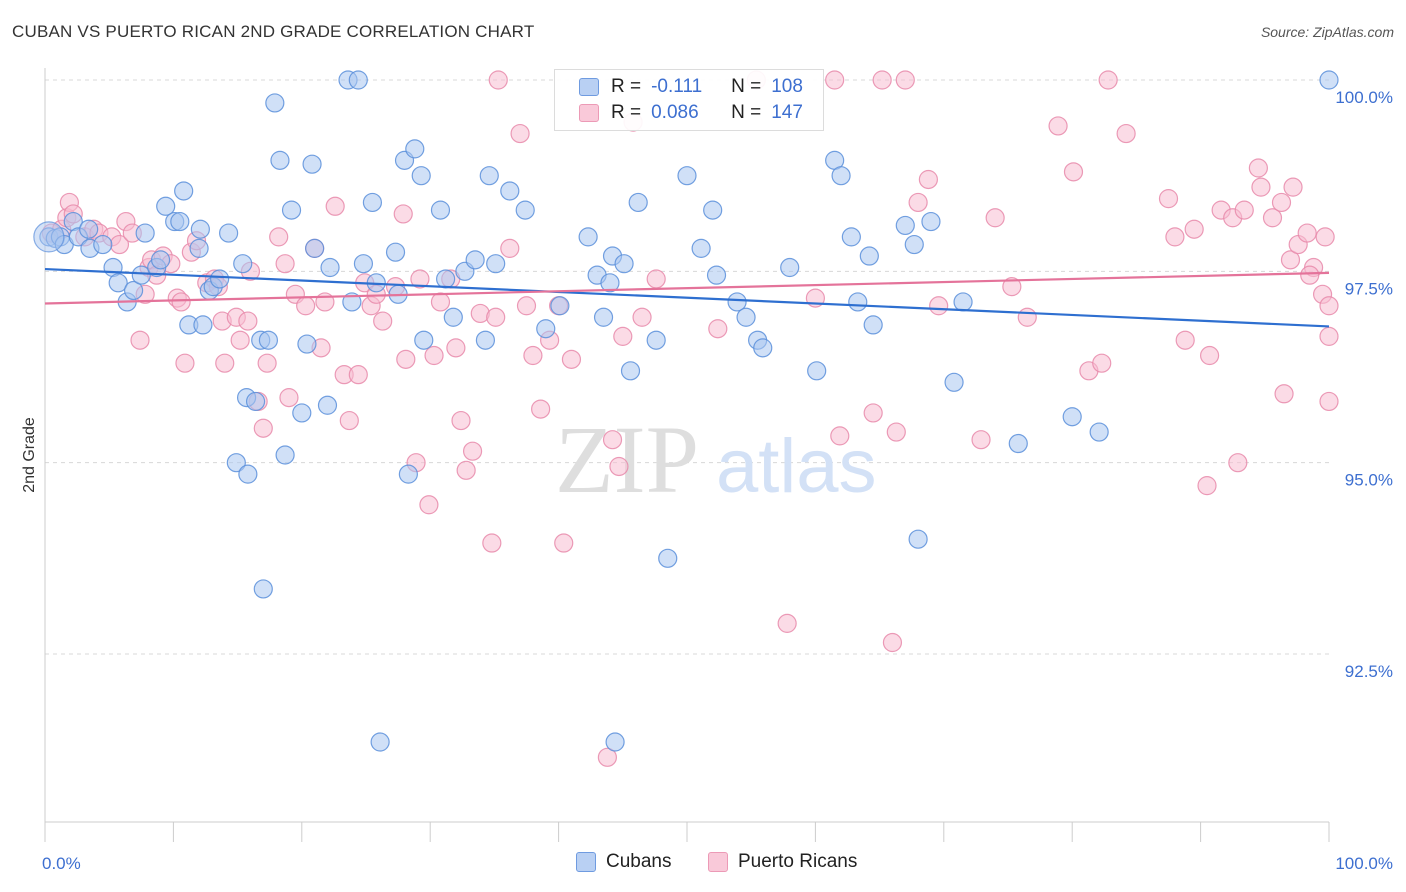 Image resolution: width=1406 pixels, height=892 pixels. Describe the element at coordinates (689, 100) in the screenshot. I see `correlation-legend: R = -0.111 N = 108 R = 0.086 N = 147` at that location.